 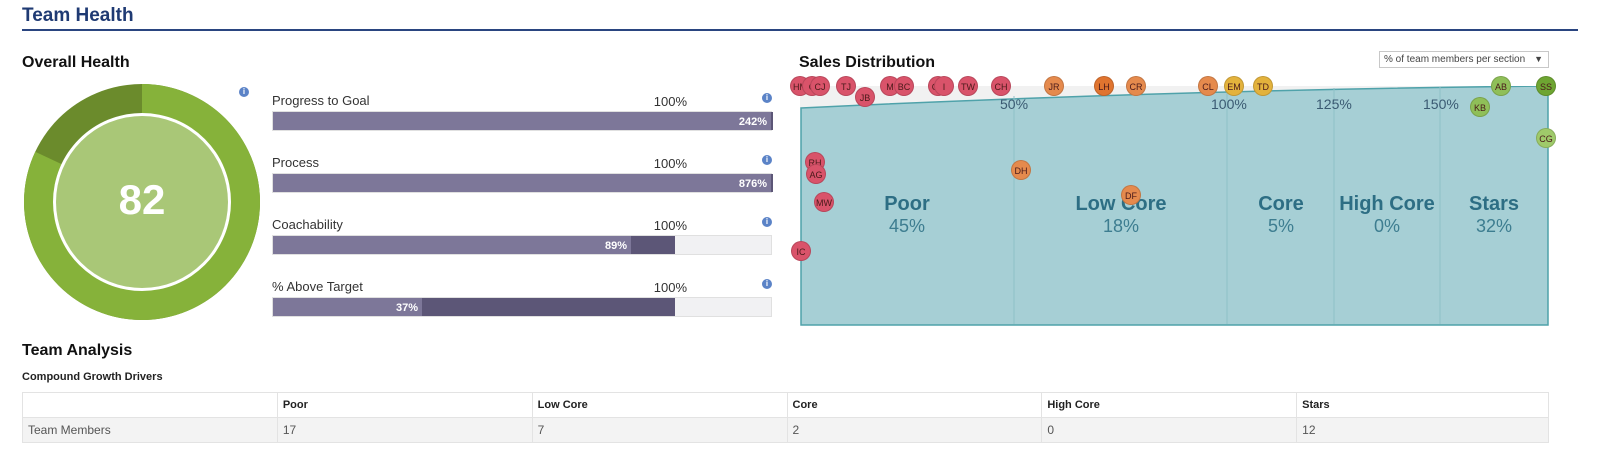 What do you see at coordinates (816, 174) in the screenshot?
I see `team-member-avatar: AG` at bounding box center [816, 174].